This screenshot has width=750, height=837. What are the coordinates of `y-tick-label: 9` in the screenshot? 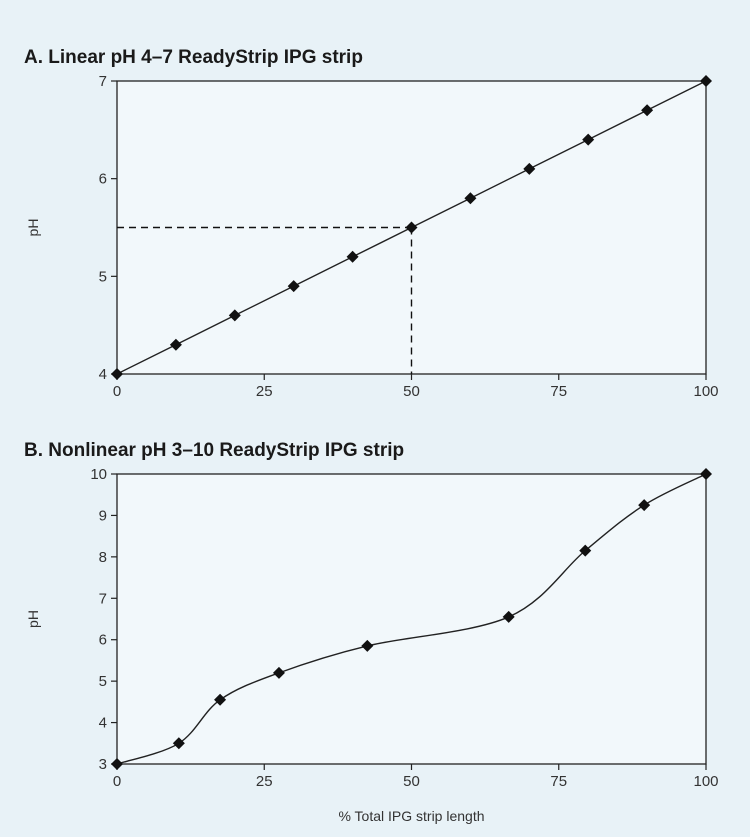 It's located at (103, 515).